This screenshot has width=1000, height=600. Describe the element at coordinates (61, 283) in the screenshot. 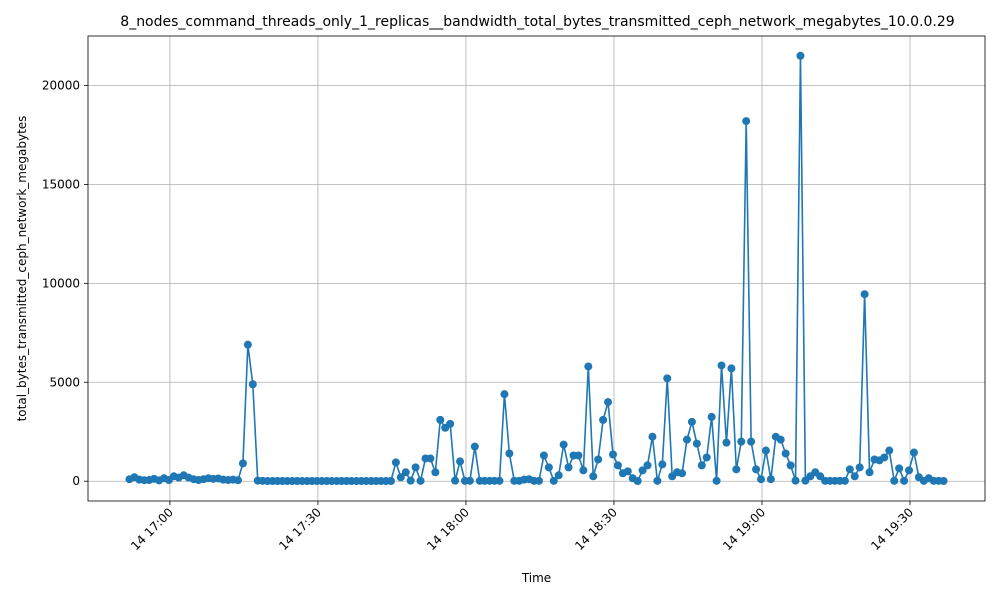

I see `y-tick-label: 10000` at that location.